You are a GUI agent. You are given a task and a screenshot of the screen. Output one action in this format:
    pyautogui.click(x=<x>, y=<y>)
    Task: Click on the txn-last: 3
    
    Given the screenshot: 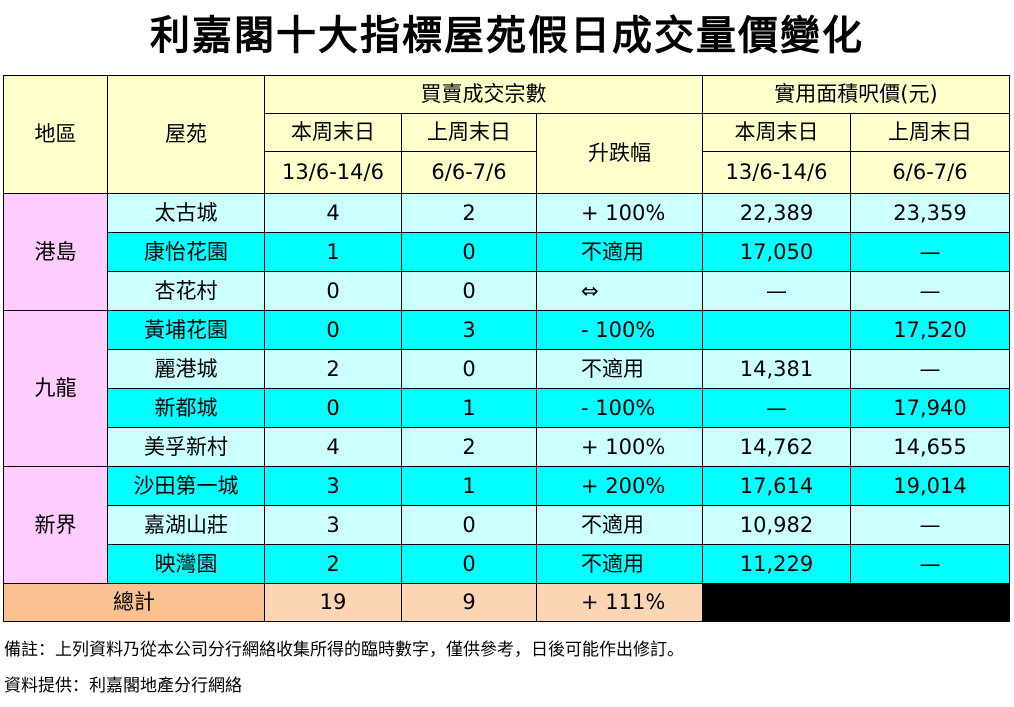 What is the action you would take?
    pyautogui.click(x=469, y=330)
    